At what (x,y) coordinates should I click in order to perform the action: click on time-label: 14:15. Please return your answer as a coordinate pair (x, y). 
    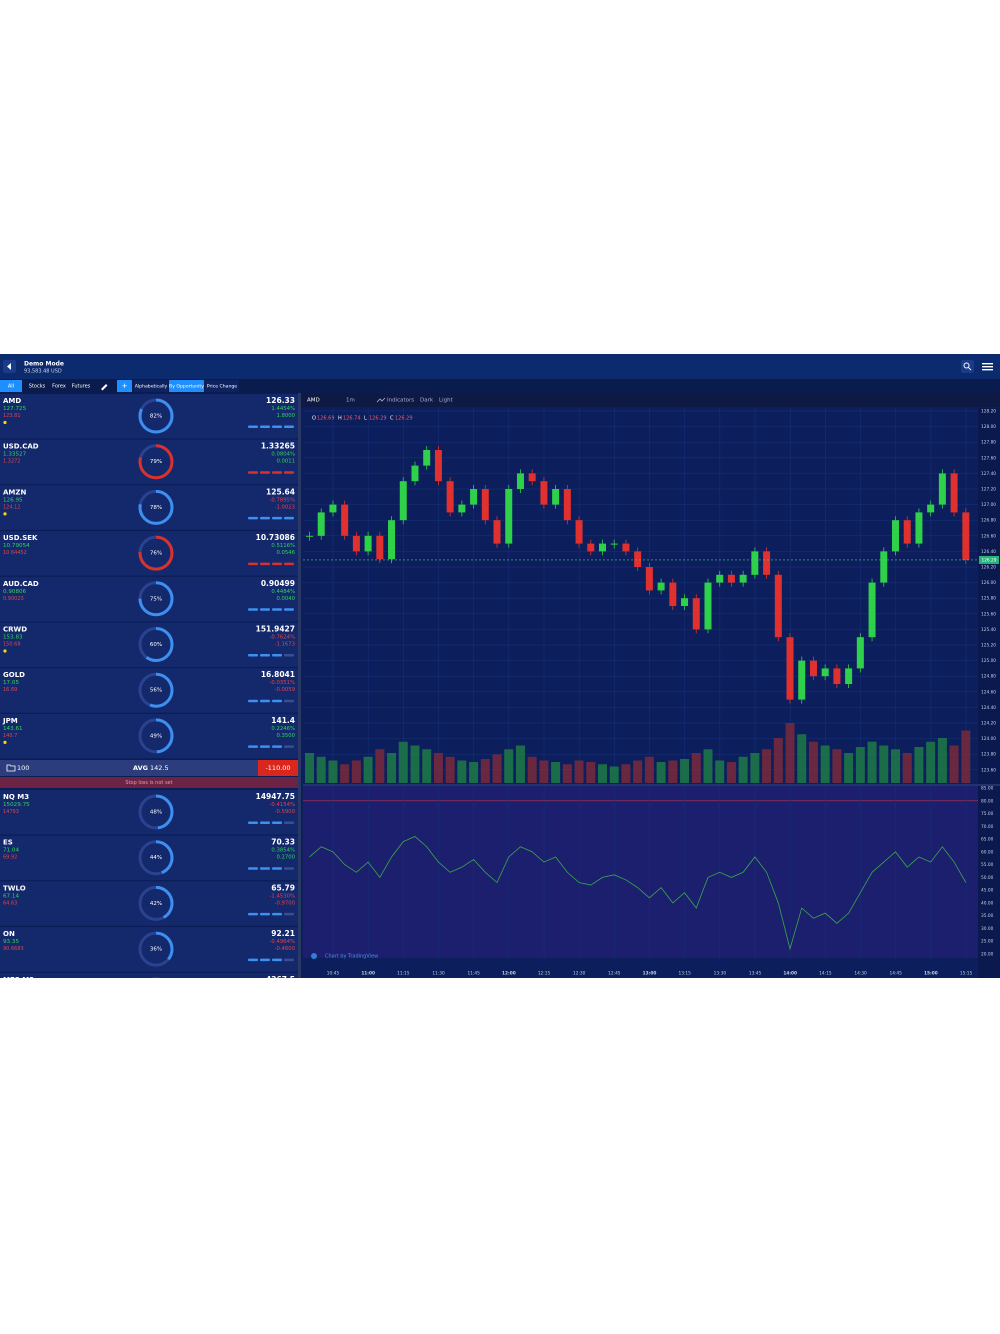
    Looking at the image, I should click on (825, 974).